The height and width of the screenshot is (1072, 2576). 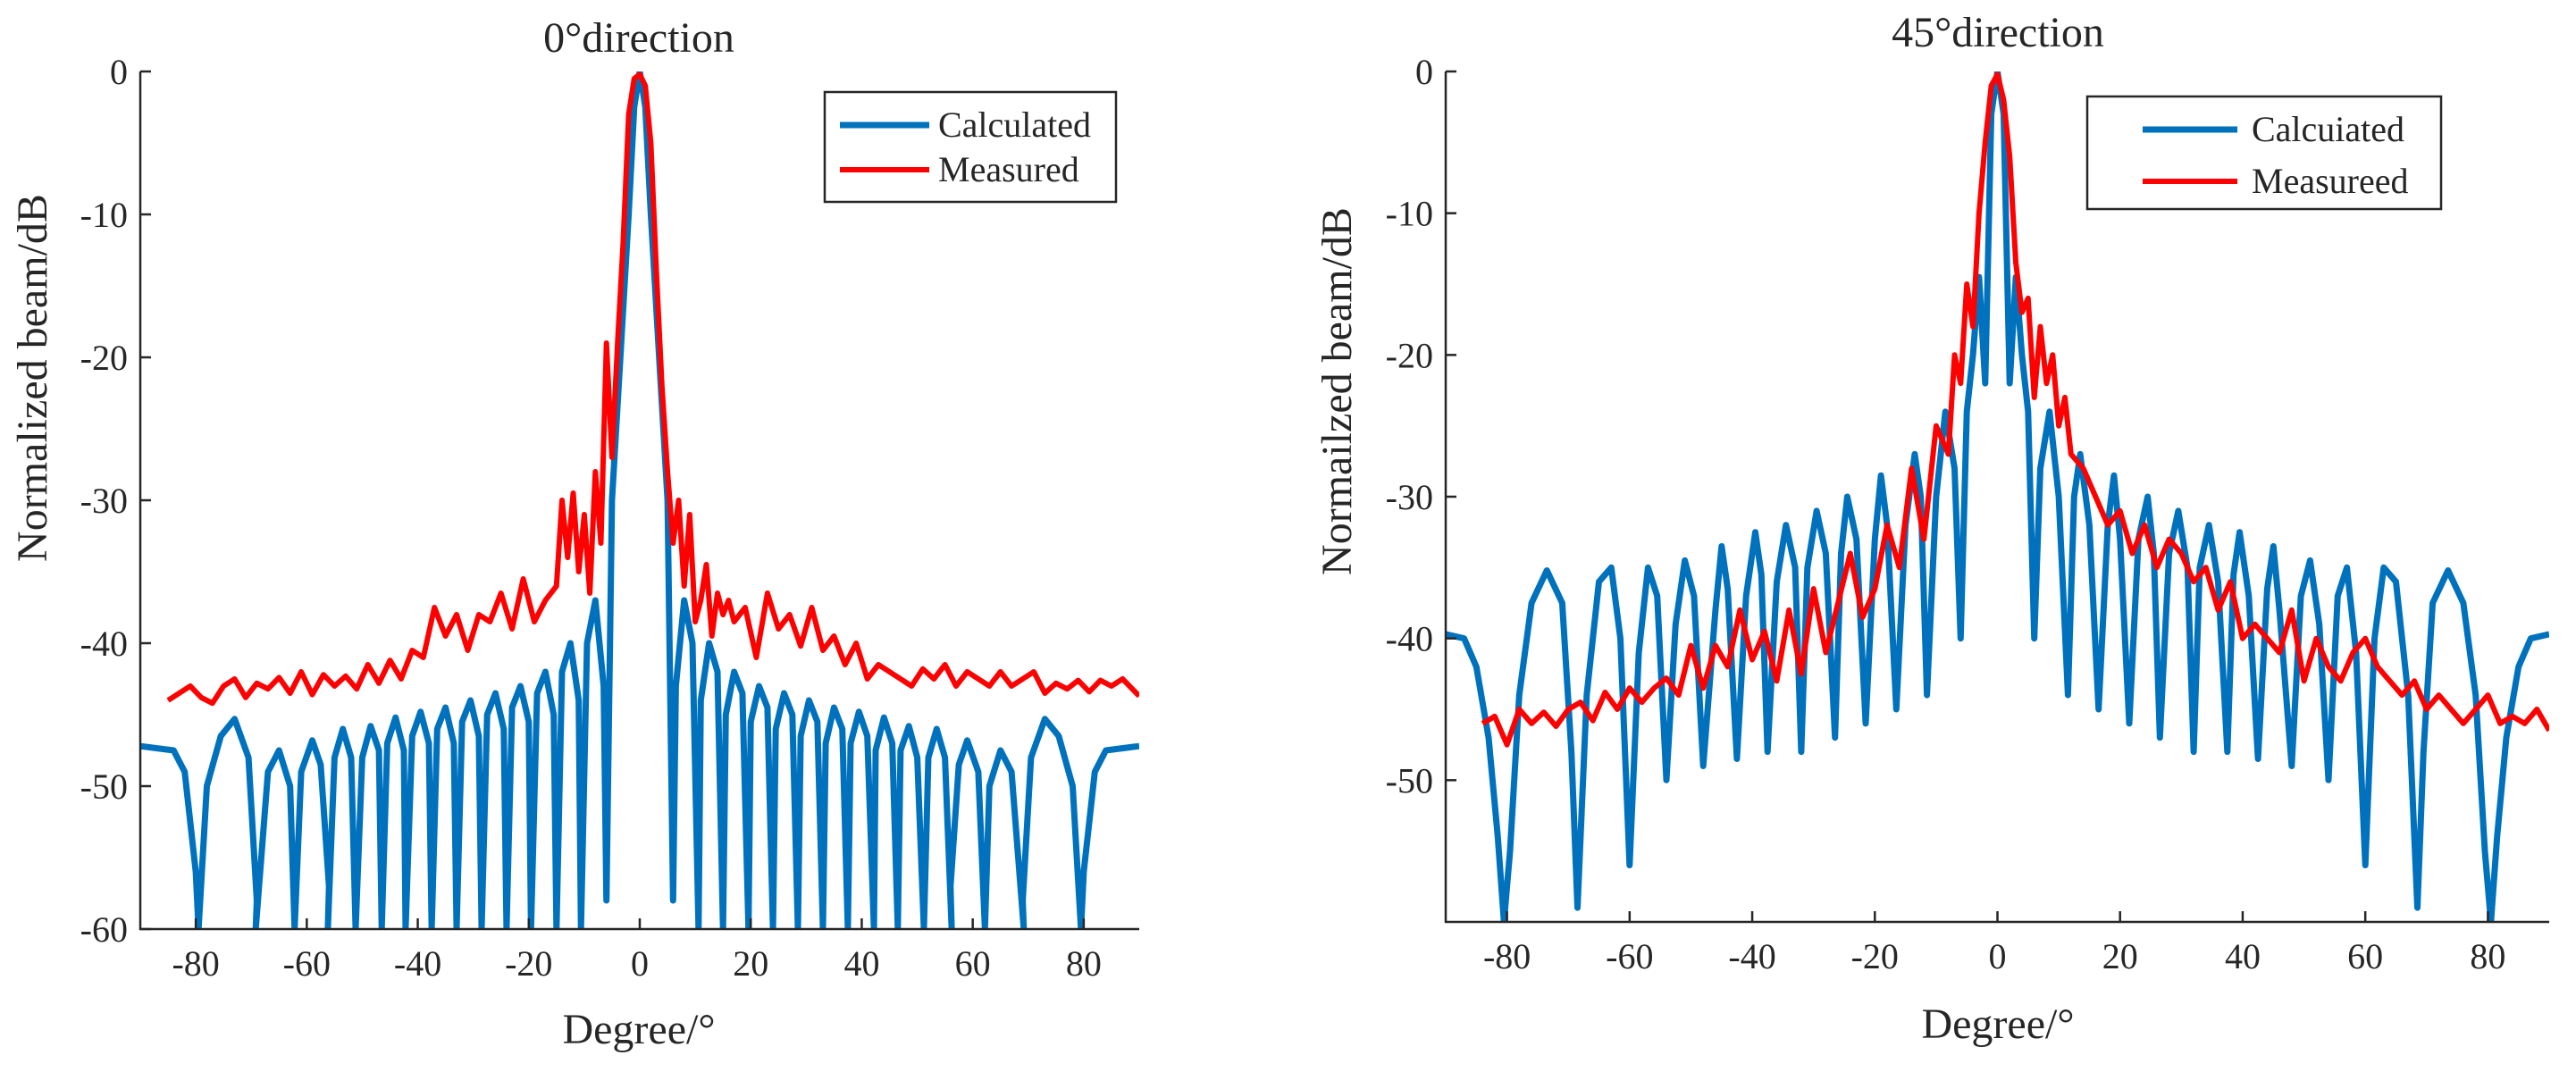 What do you see at coordinates (1337, 391) in the screenshot?
I see `y-axis-title: Normailzed beam/dB` at bounding box center [1337, 391].